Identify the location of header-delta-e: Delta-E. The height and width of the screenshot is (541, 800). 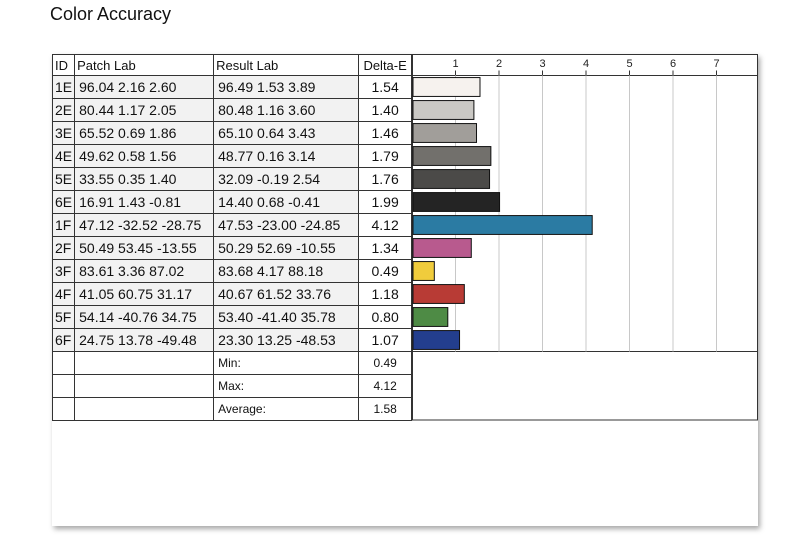
(385, 65).